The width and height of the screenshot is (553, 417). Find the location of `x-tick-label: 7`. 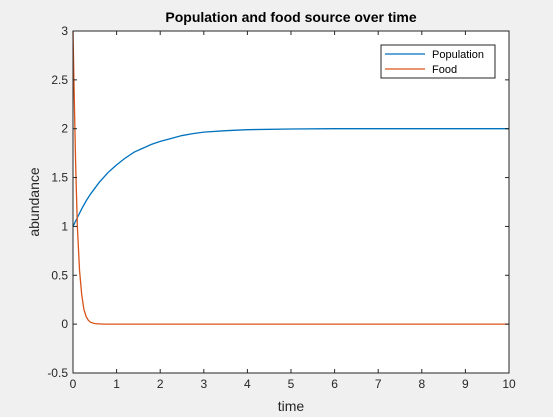

x-tick-label: 7 is located at coordinates (378, 384).